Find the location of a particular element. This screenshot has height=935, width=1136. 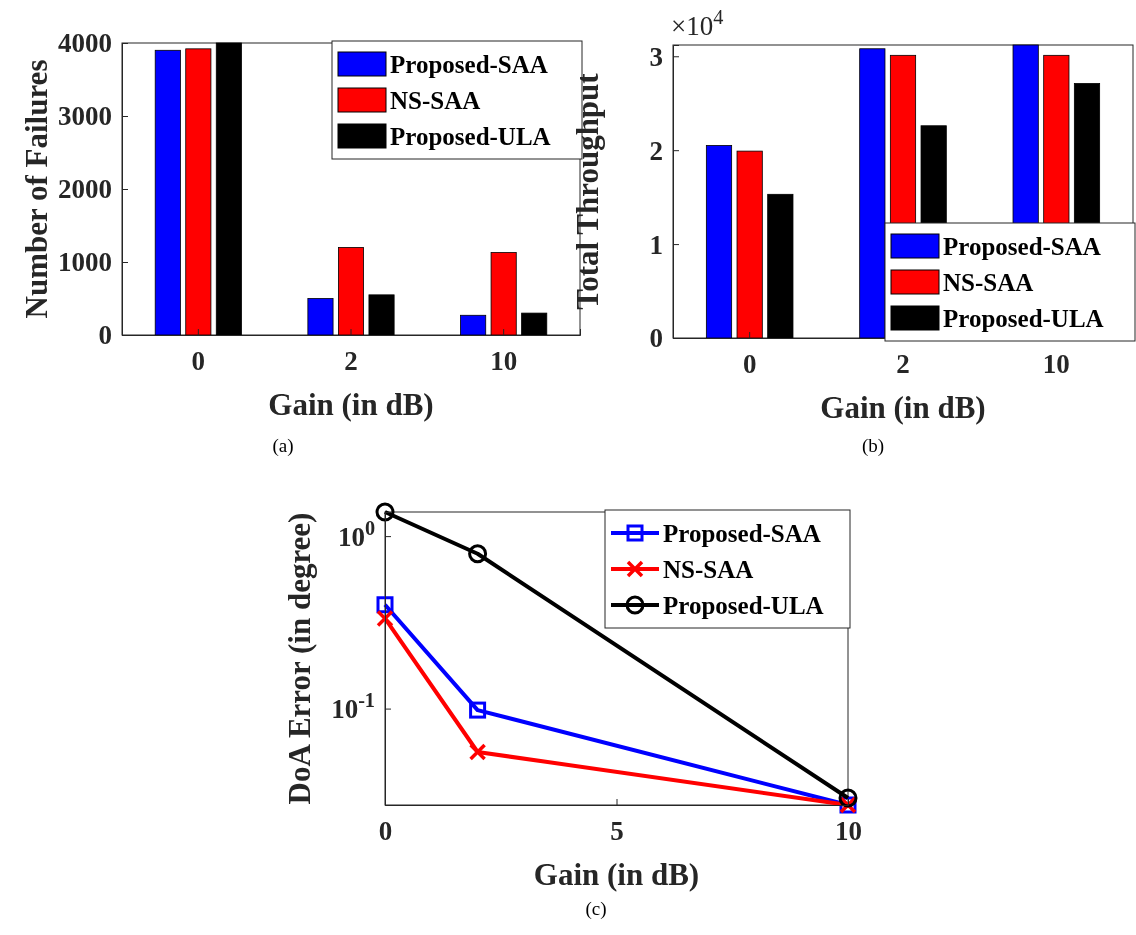

y-tick-label: 10$^{-1}$ is located at coordinates (353, 707).